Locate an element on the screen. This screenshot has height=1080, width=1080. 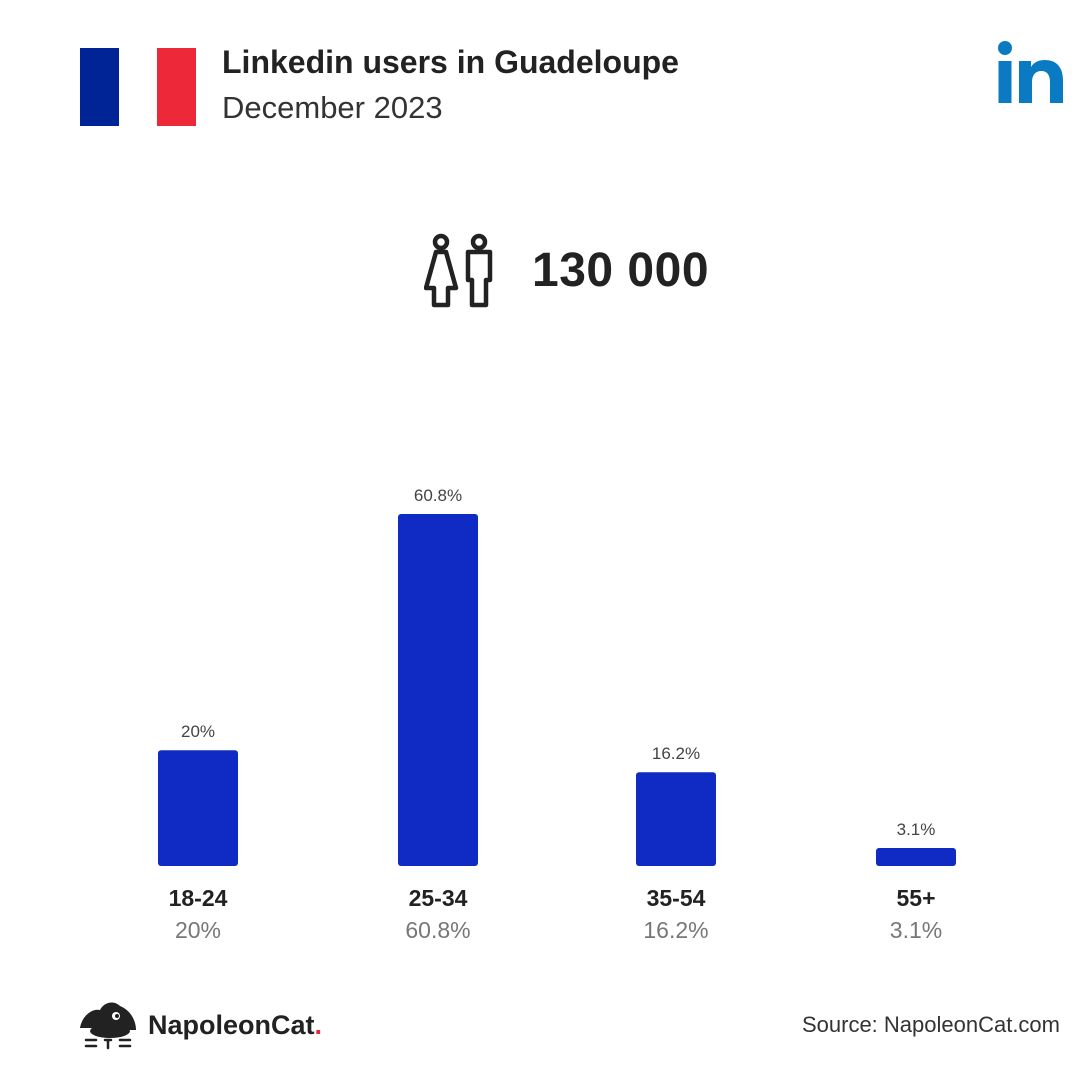
footer-brand: NapoleonCat. is located at coordinates (235, 1025).